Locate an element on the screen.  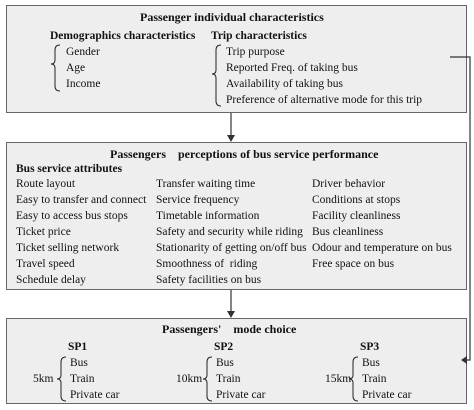
attribute-item: Schedule delay is located at coordinates (51, 280).